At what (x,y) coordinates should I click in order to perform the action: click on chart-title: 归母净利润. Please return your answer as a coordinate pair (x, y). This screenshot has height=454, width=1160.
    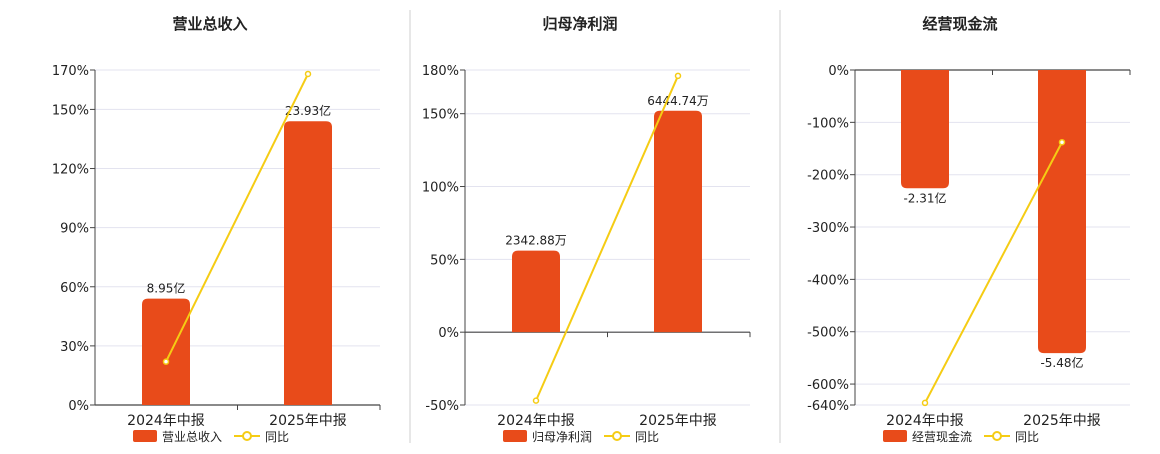
    Looking at the image, I should click on (579, 24).